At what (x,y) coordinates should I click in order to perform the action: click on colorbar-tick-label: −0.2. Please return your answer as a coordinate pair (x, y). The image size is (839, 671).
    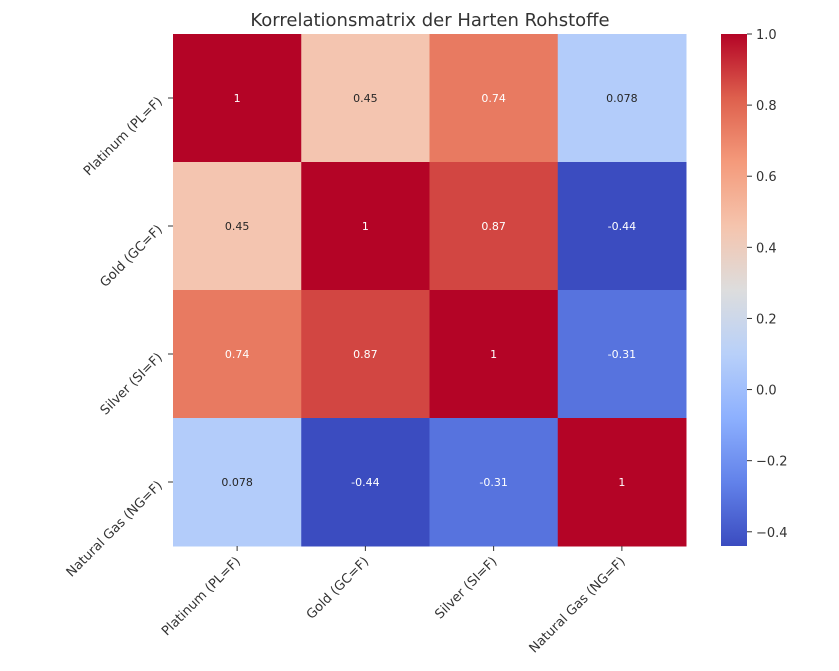
    Looking at the image, I should click on (772, 462).